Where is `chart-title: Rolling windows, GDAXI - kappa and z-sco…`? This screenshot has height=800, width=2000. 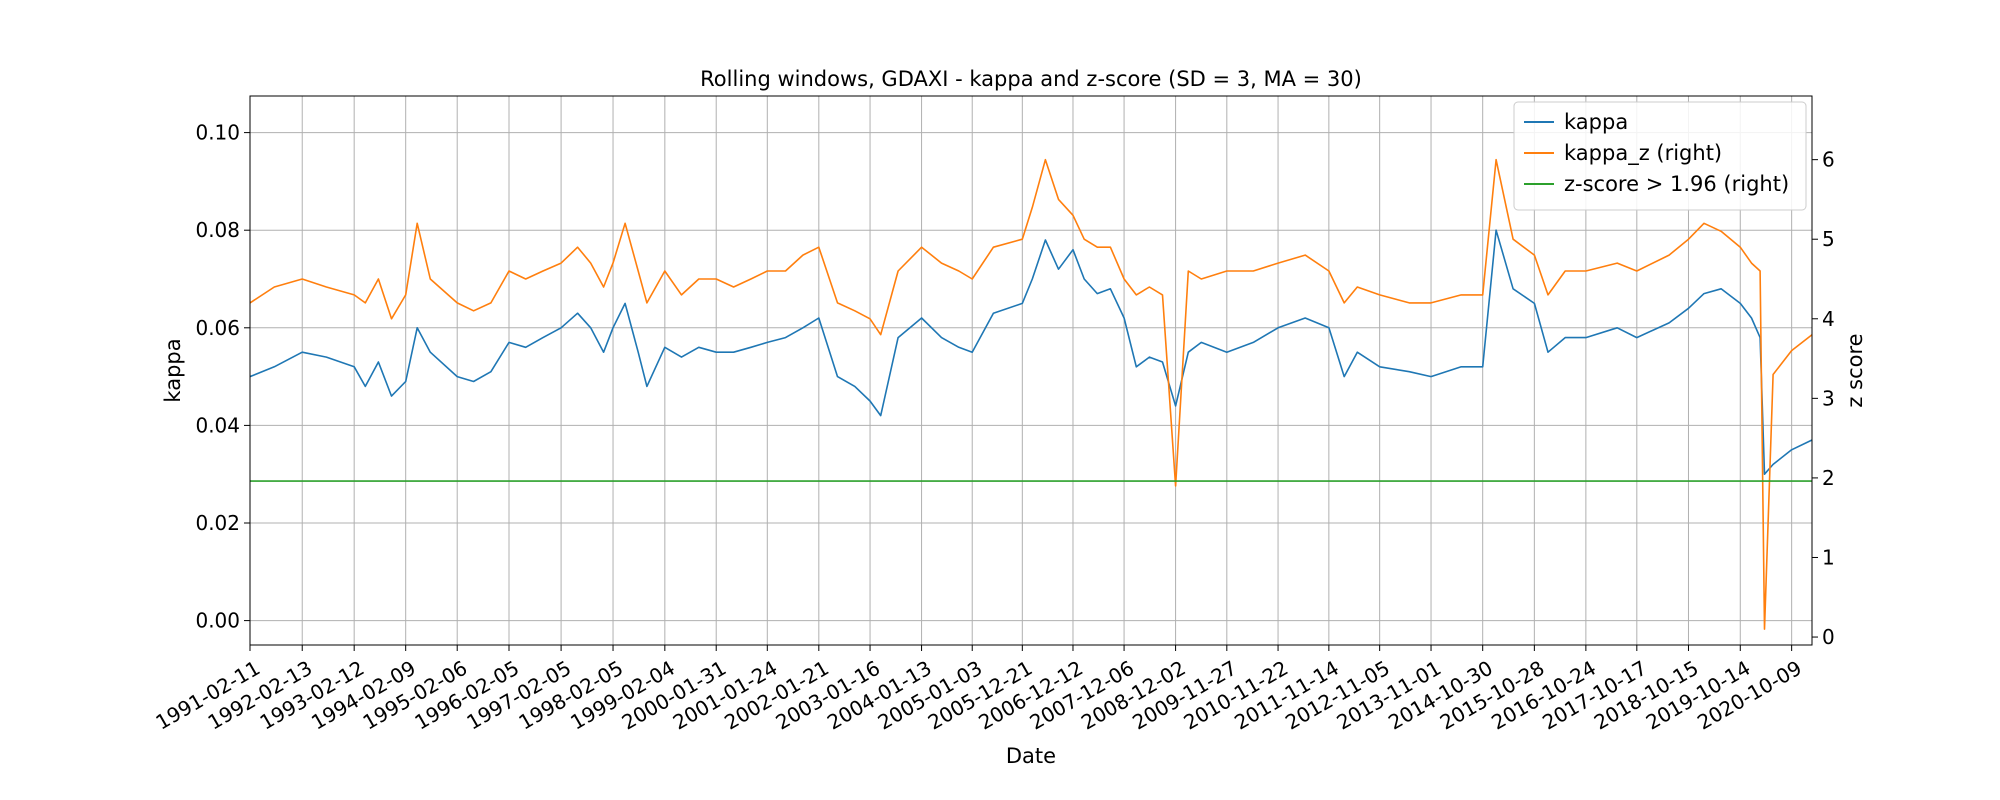 chart-title: Rolling windows, GDAXI - kappa and z-sco… is located at coordinates (1031, 79).